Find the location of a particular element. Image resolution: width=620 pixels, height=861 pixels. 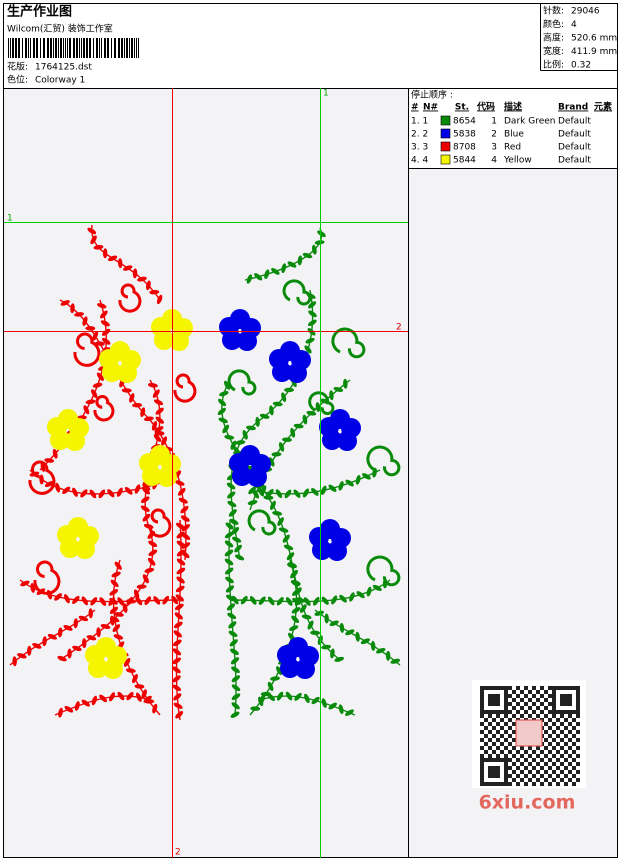

color-swatch is located at coordinates (445, 159).